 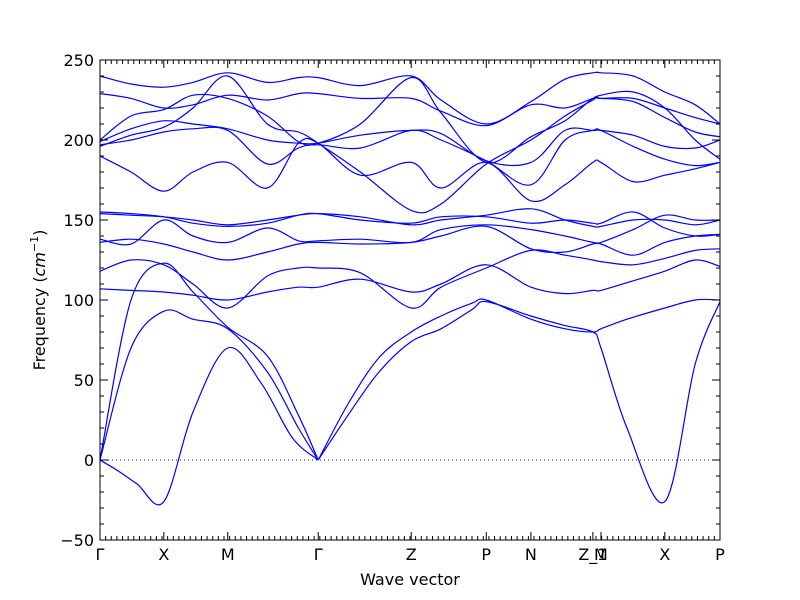 I want to click on k-point-label: Z_1, so click(x=592, y=555).